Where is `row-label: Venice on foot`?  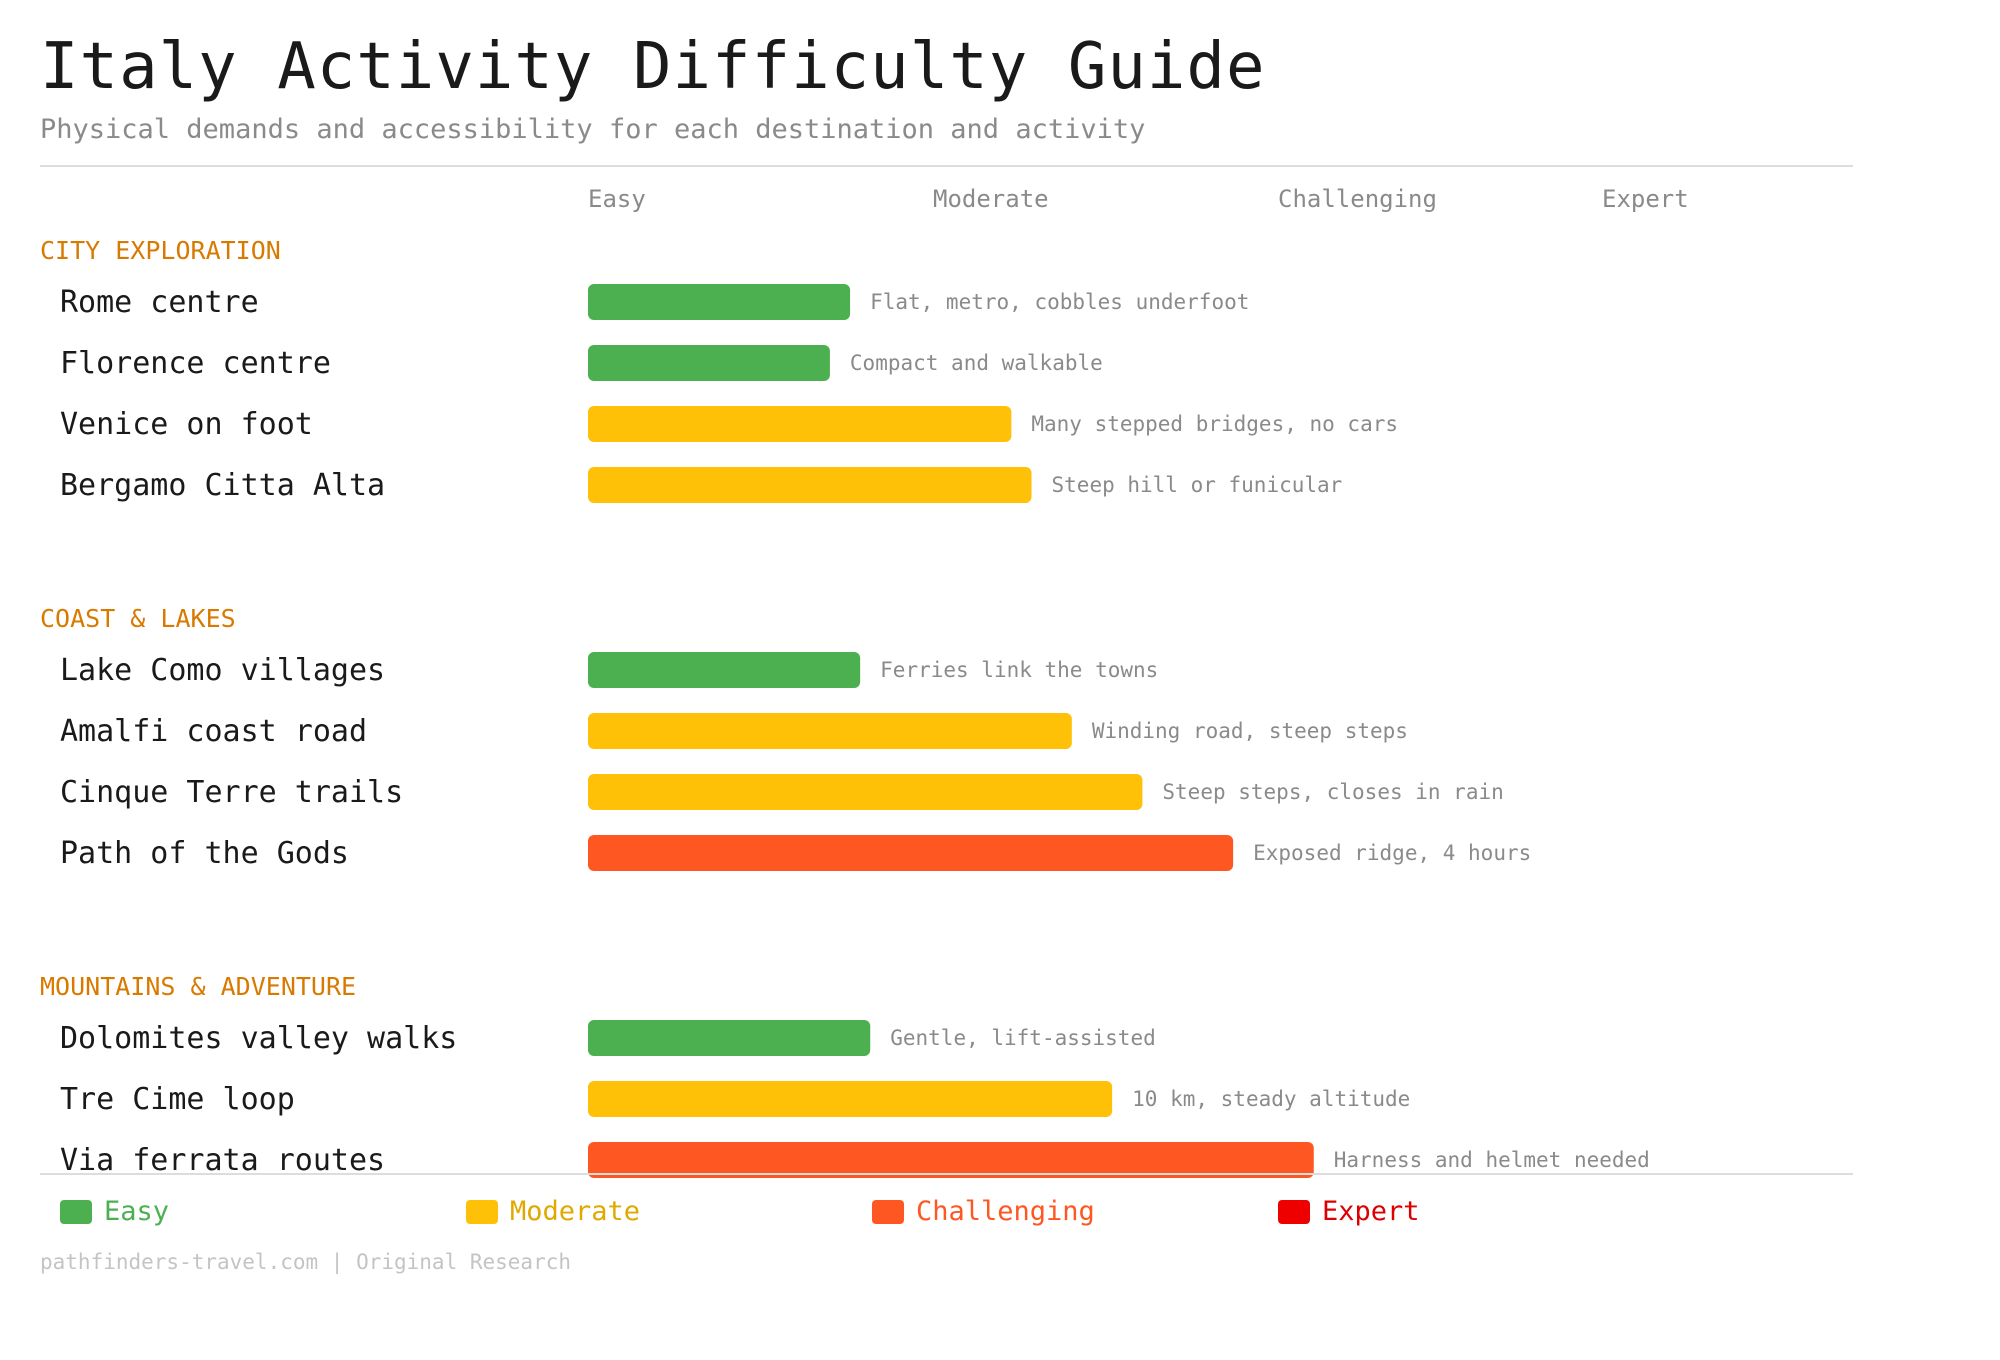 row-label: Venice on foot is located at coordinates (186, 424).